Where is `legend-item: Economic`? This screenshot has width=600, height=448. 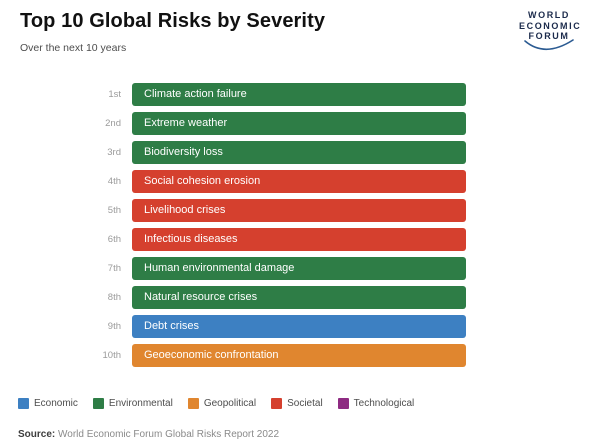 legend-item: Economic is located at coordinates (48, 403).